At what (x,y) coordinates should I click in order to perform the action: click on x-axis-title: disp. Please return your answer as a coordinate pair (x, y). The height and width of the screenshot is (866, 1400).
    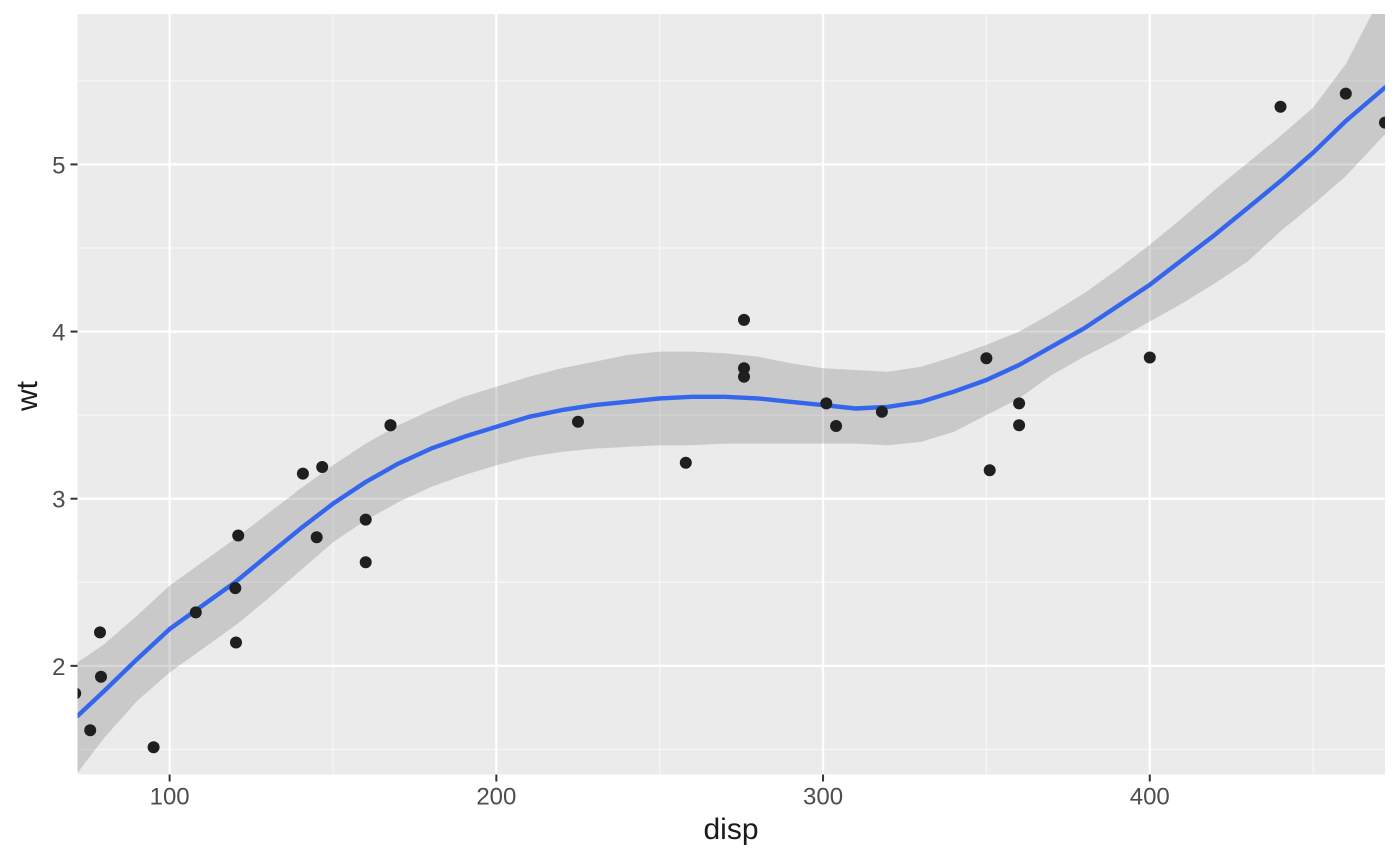
    Looking at the image, I should click on (731, 829).